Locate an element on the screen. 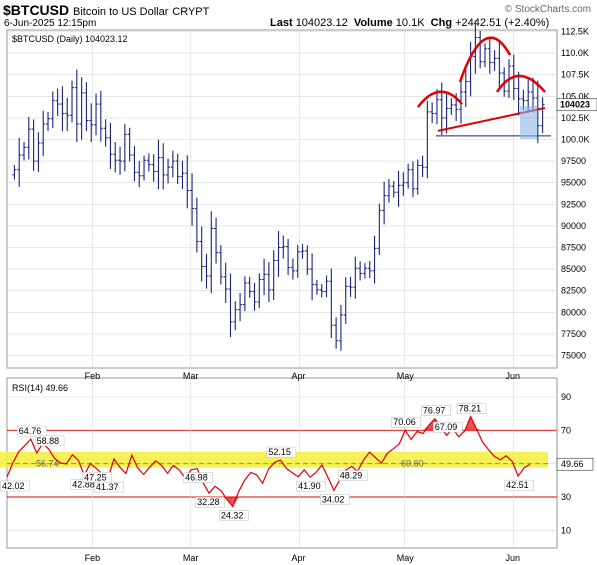 Image resolution: width=597 pixels, height=565 pixels. rsi-tick-label: 30 is located at coordinates (566, 497).